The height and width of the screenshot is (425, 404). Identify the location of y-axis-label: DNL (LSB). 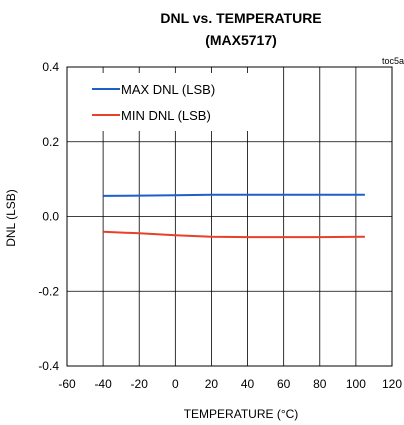
(11, 218).